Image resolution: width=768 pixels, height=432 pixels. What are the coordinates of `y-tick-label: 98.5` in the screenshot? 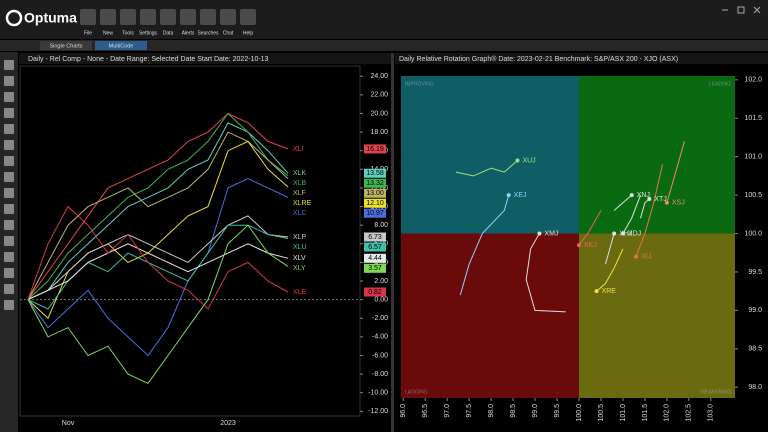 It's located at (755, 349).